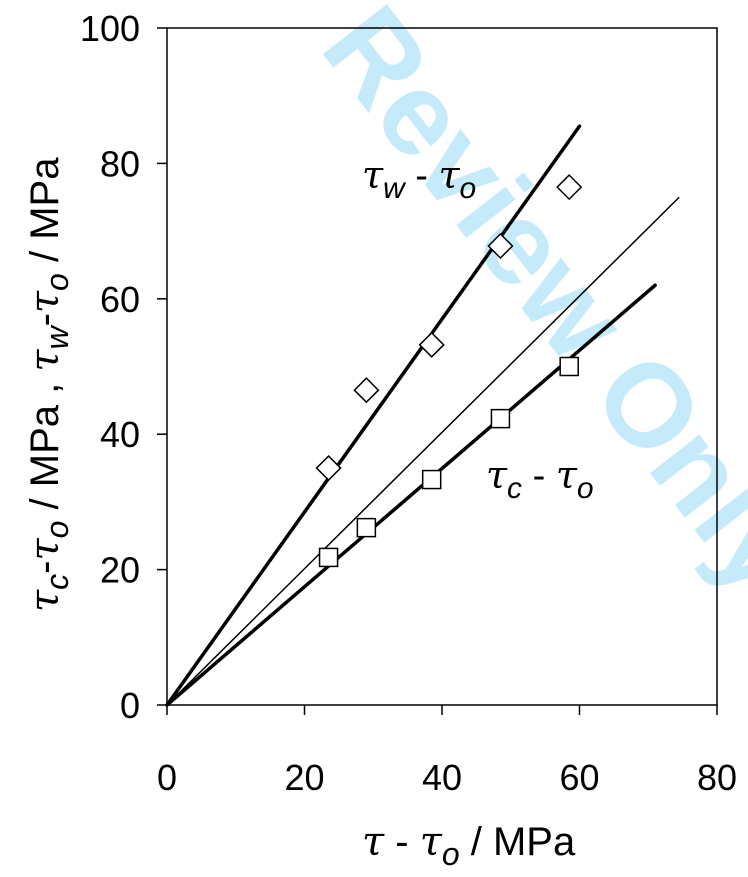 Image resolution: width=748 pixels, height=877 pixels. I want to click on y-tick-label: 0, so click(130, 705).